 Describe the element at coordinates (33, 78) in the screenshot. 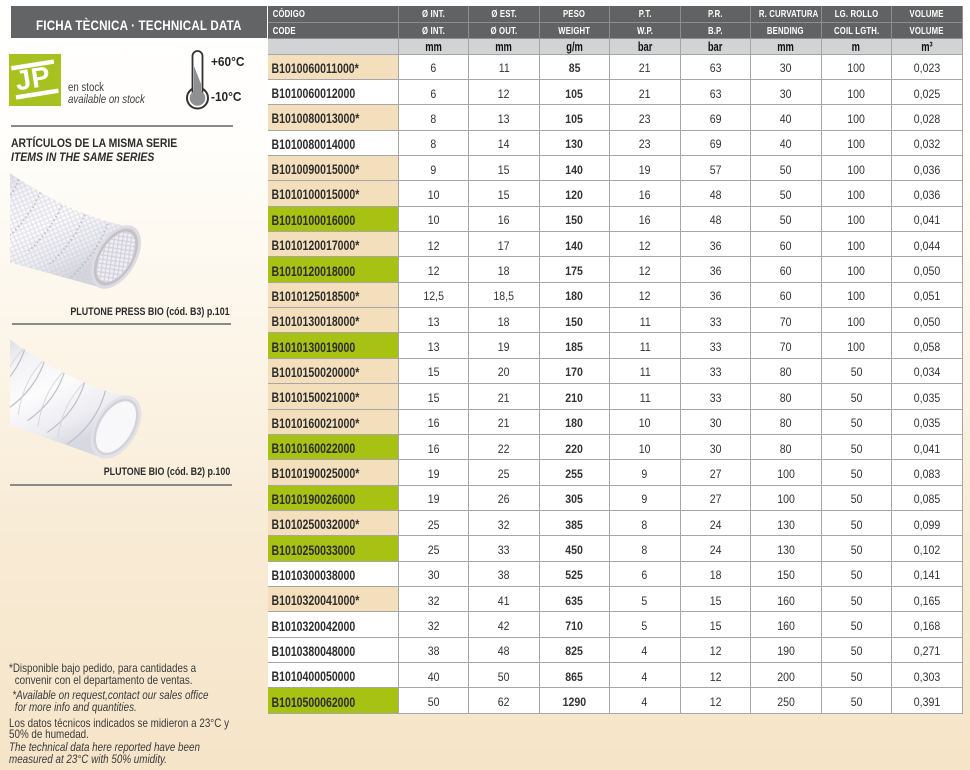

I see `svg-text: JP` at that location.